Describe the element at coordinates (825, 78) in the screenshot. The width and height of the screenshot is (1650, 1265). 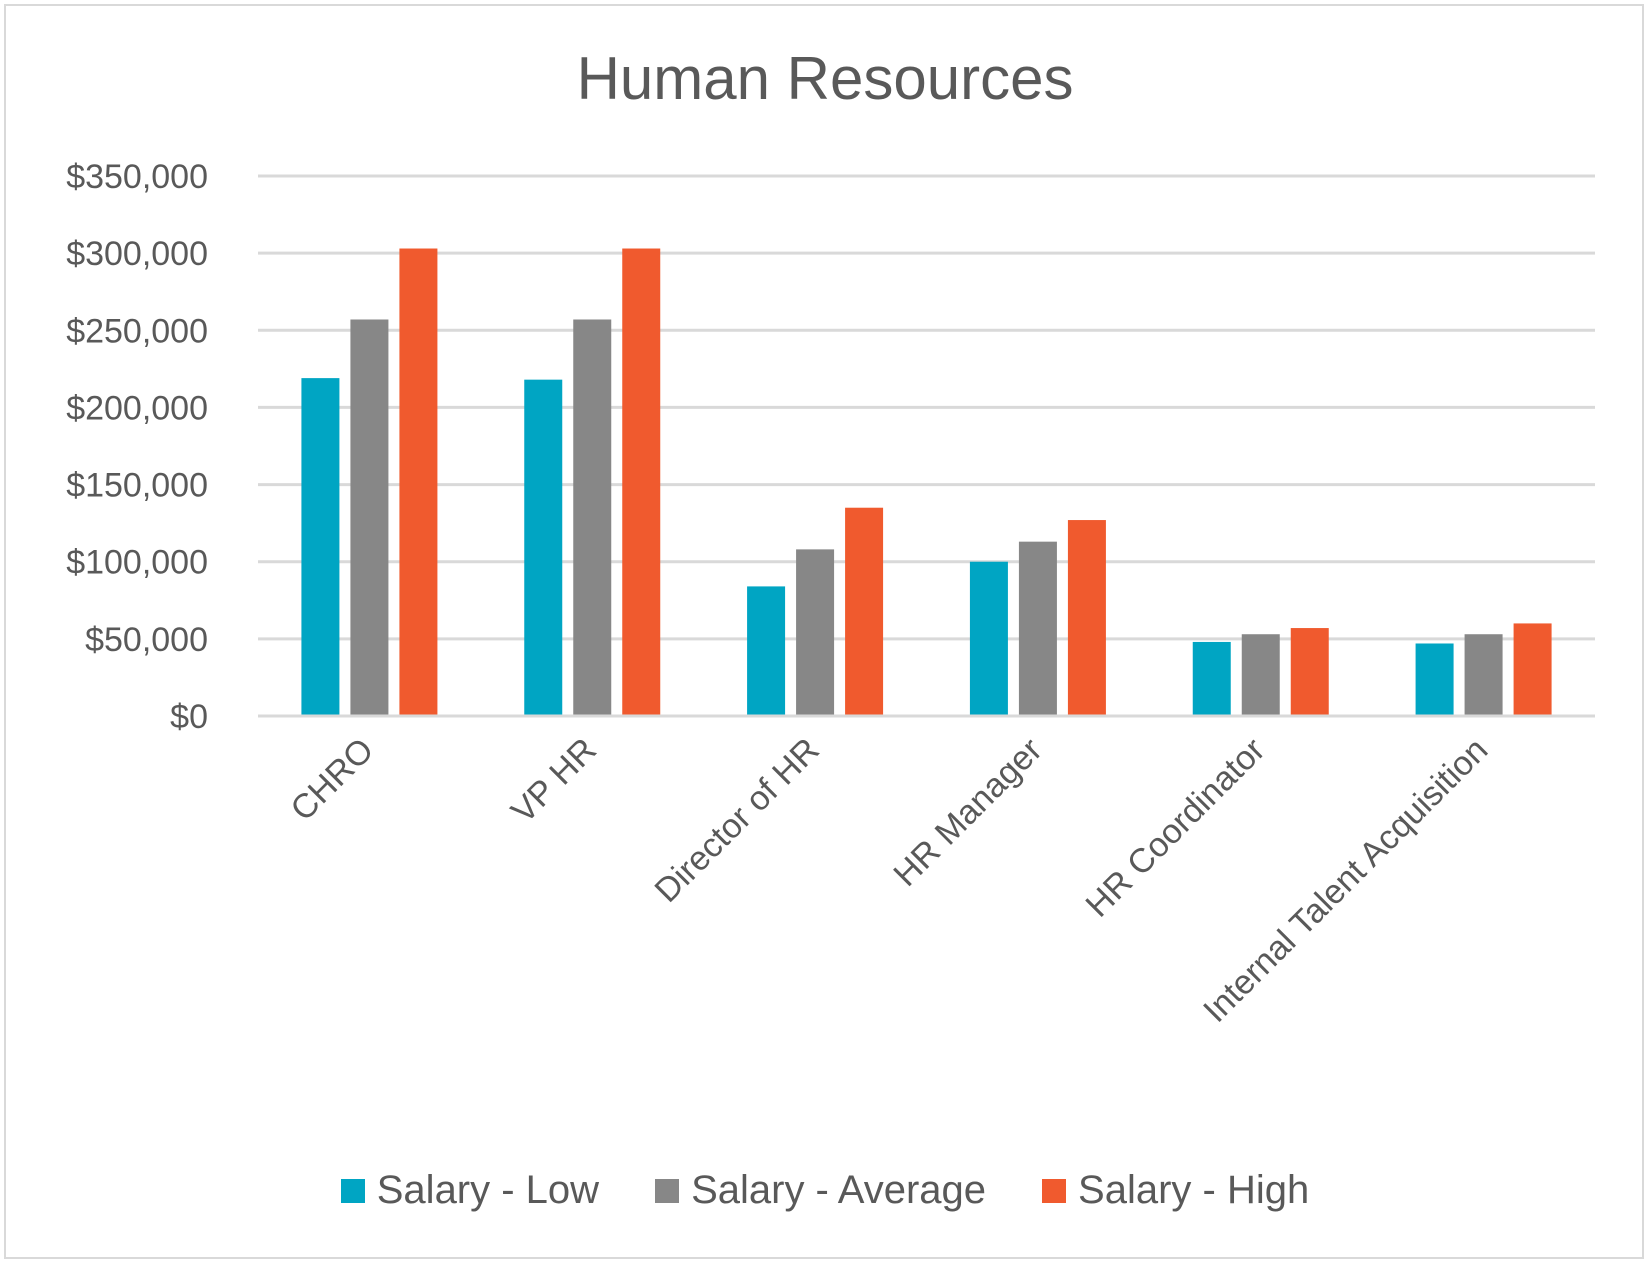
I see `chart-title: Human Resources` at that location.